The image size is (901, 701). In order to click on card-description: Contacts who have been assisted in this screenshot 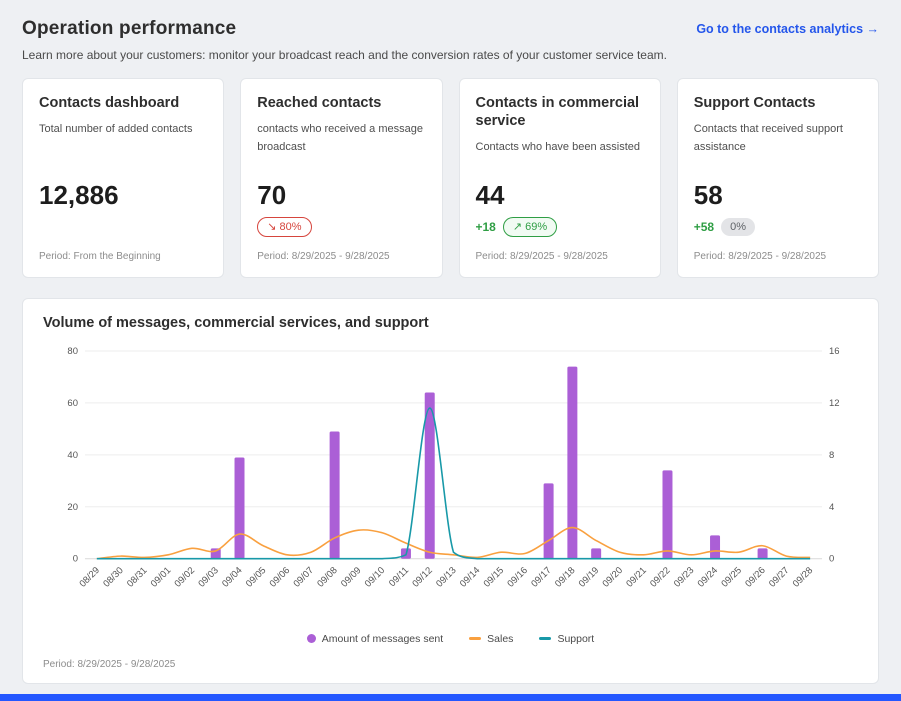, I will do `click(558, 147)`.